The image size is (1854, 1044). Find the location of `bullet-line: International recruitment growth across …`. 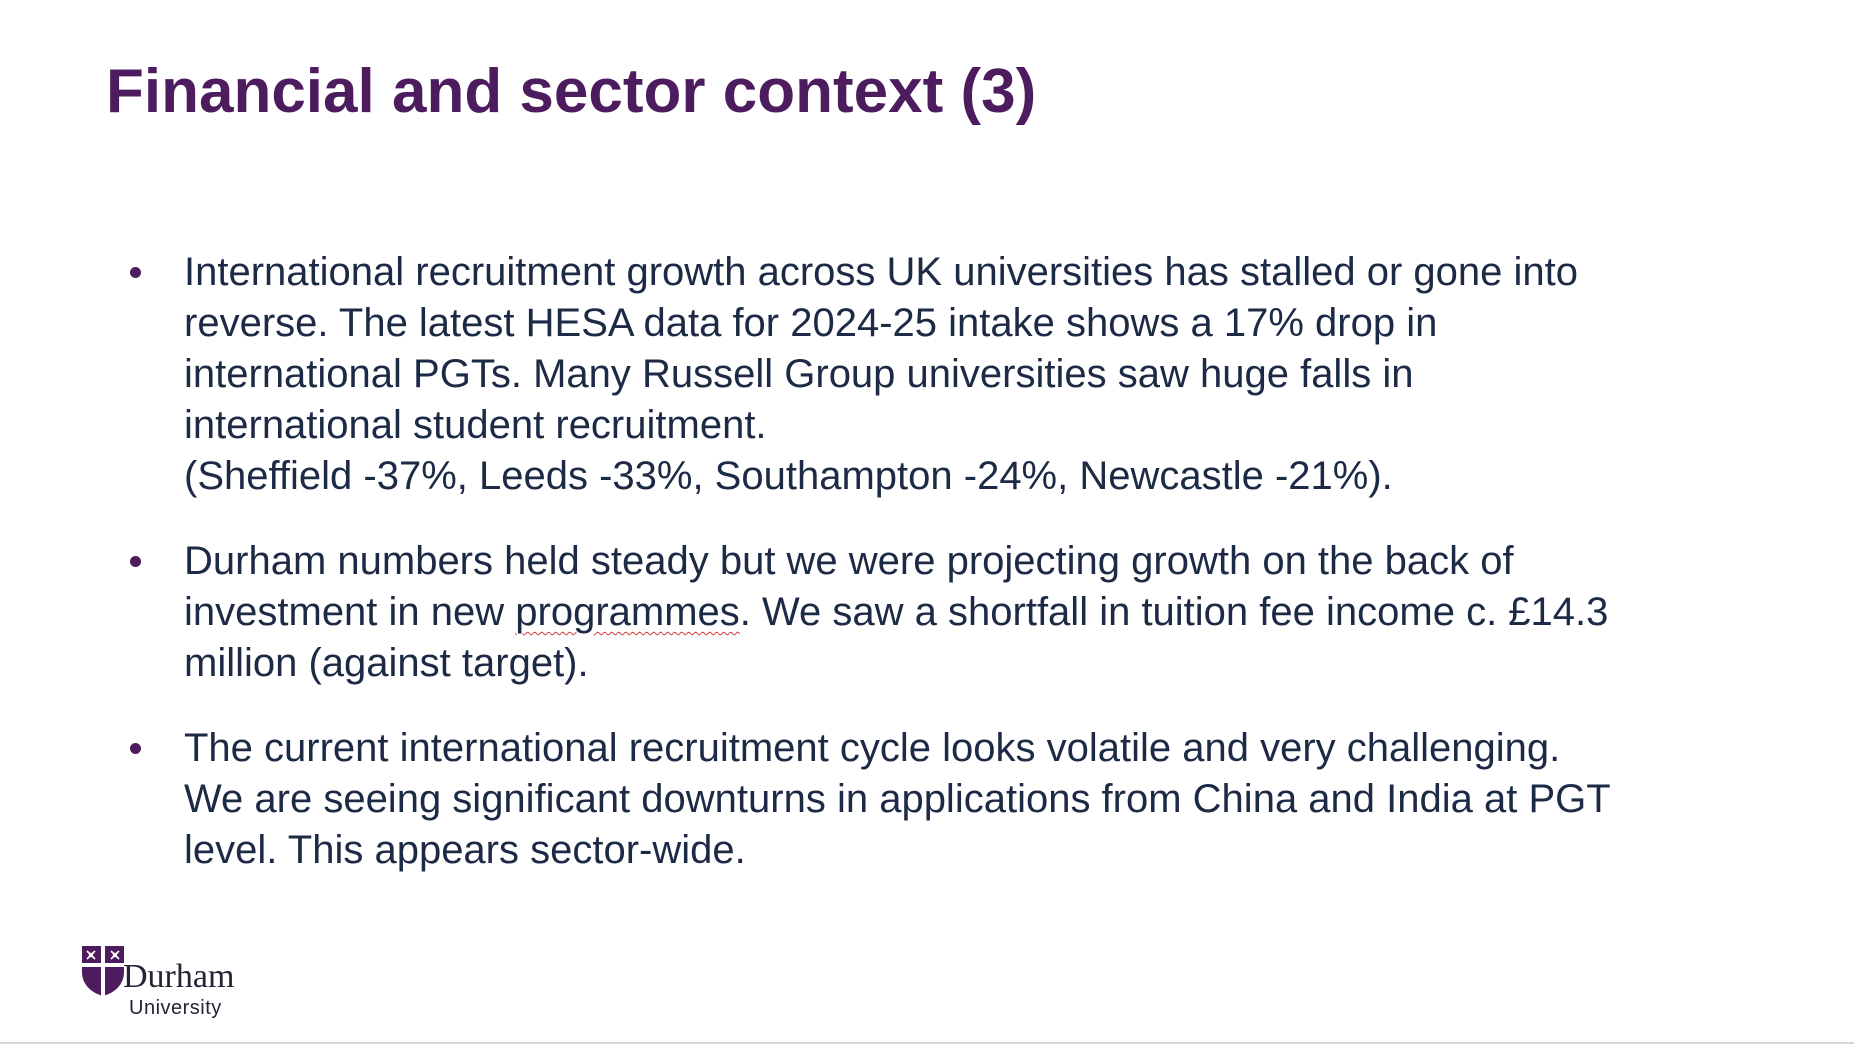

bullet-line: International recruitment growth across … is located at coordinates (881, 272).